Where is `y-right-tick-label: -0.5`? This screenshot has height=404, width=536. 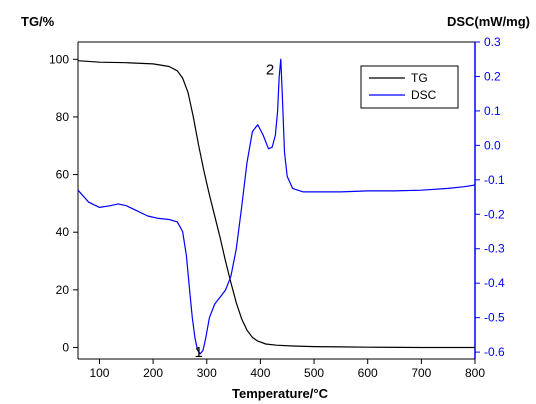
y-right-tick-label: -0.5 is located at coordinates (494, 318).